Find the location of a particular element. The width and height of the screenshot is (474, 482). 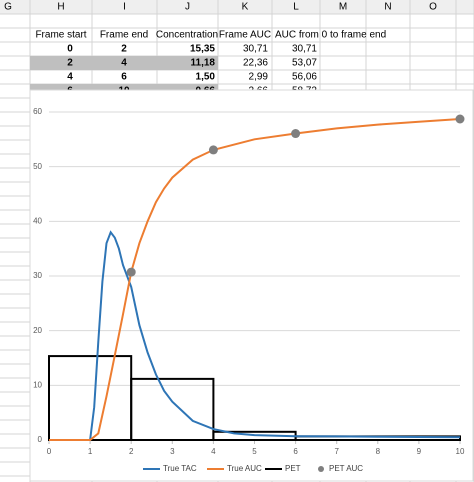

y-tick-label: 60 is located at coordinates (37, 111).